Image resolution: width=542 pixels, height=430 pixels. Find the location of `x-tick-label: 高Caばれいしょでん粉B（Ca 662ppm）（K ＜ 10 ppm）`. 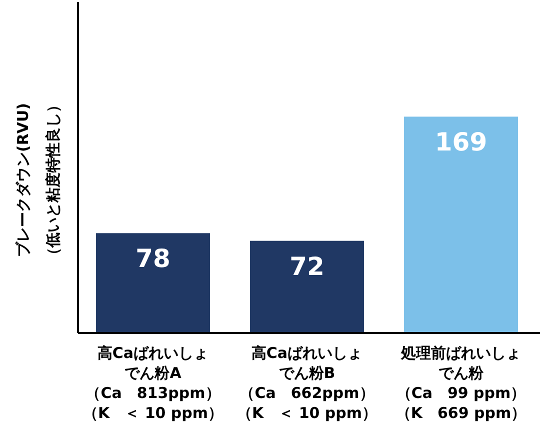

x-tick-label: 高Caばれいしょでん粉B（Ca 662ppm）（K ＜ 10 ppm） is located at coordinates (307, 383).